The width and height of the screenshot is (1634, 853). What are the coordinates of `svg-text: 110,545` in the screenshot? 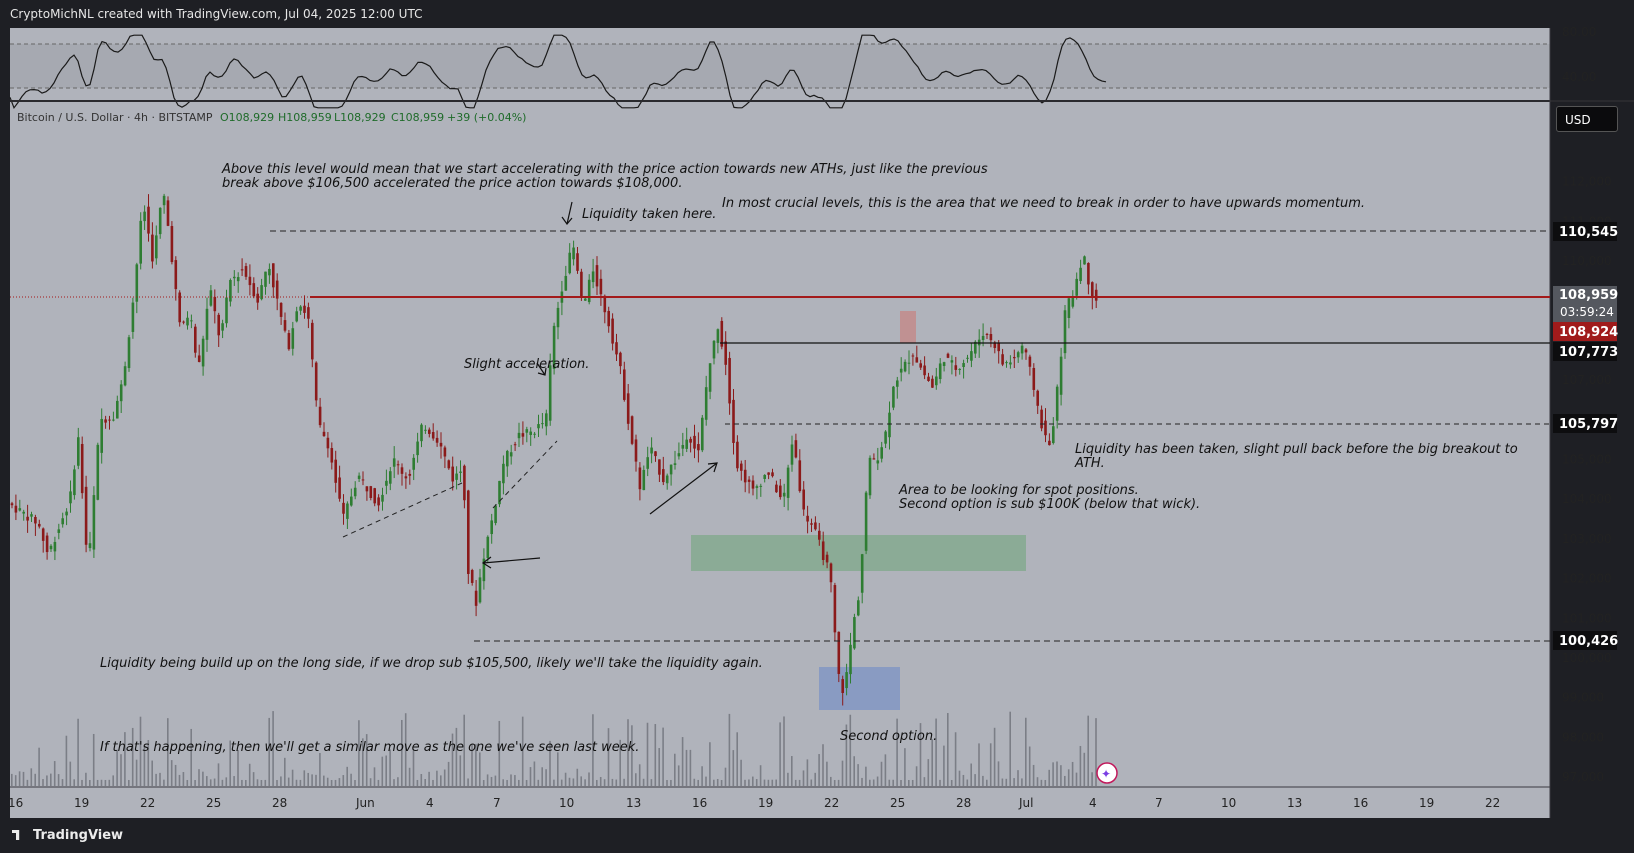 It's located at (1588, 232).